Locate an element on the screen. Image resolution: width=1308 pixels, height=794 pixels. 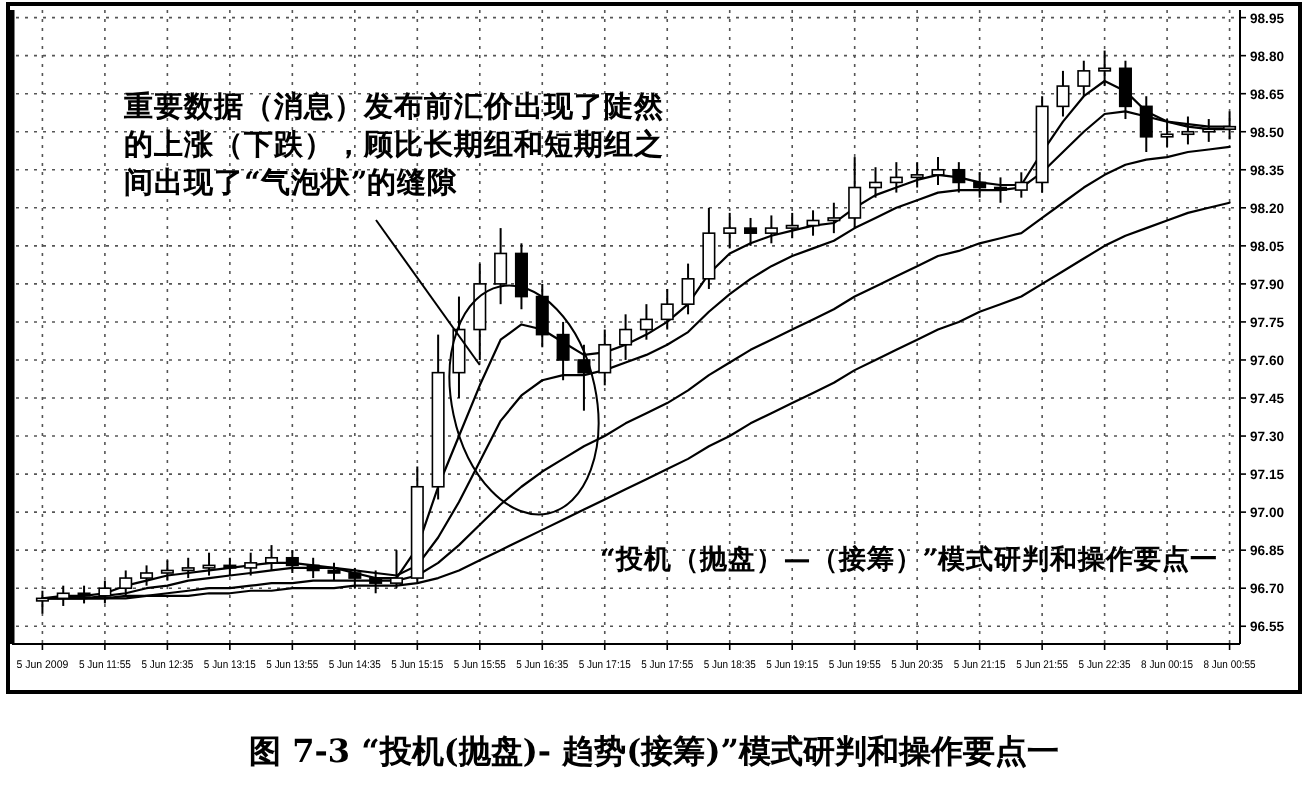
annotation: 重要数据（消息）发布前汇价出现了陡然的上涨（下跌），顾比长期组和短期组之间出现了“气泡状”的缝隙 is located at coordinates (394, 145).